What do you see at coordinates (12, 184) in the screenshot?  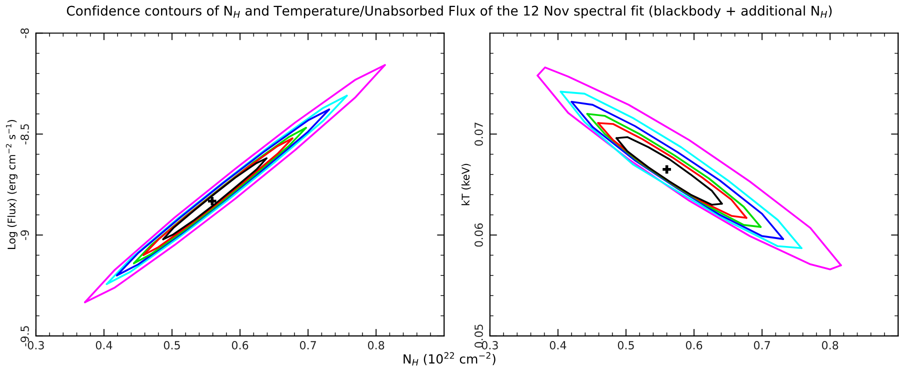 I see `y-axis-title: Log (Flux) (erg cm$^{−2}$ s$^{−1}$)` at bounding box center [12, 184].